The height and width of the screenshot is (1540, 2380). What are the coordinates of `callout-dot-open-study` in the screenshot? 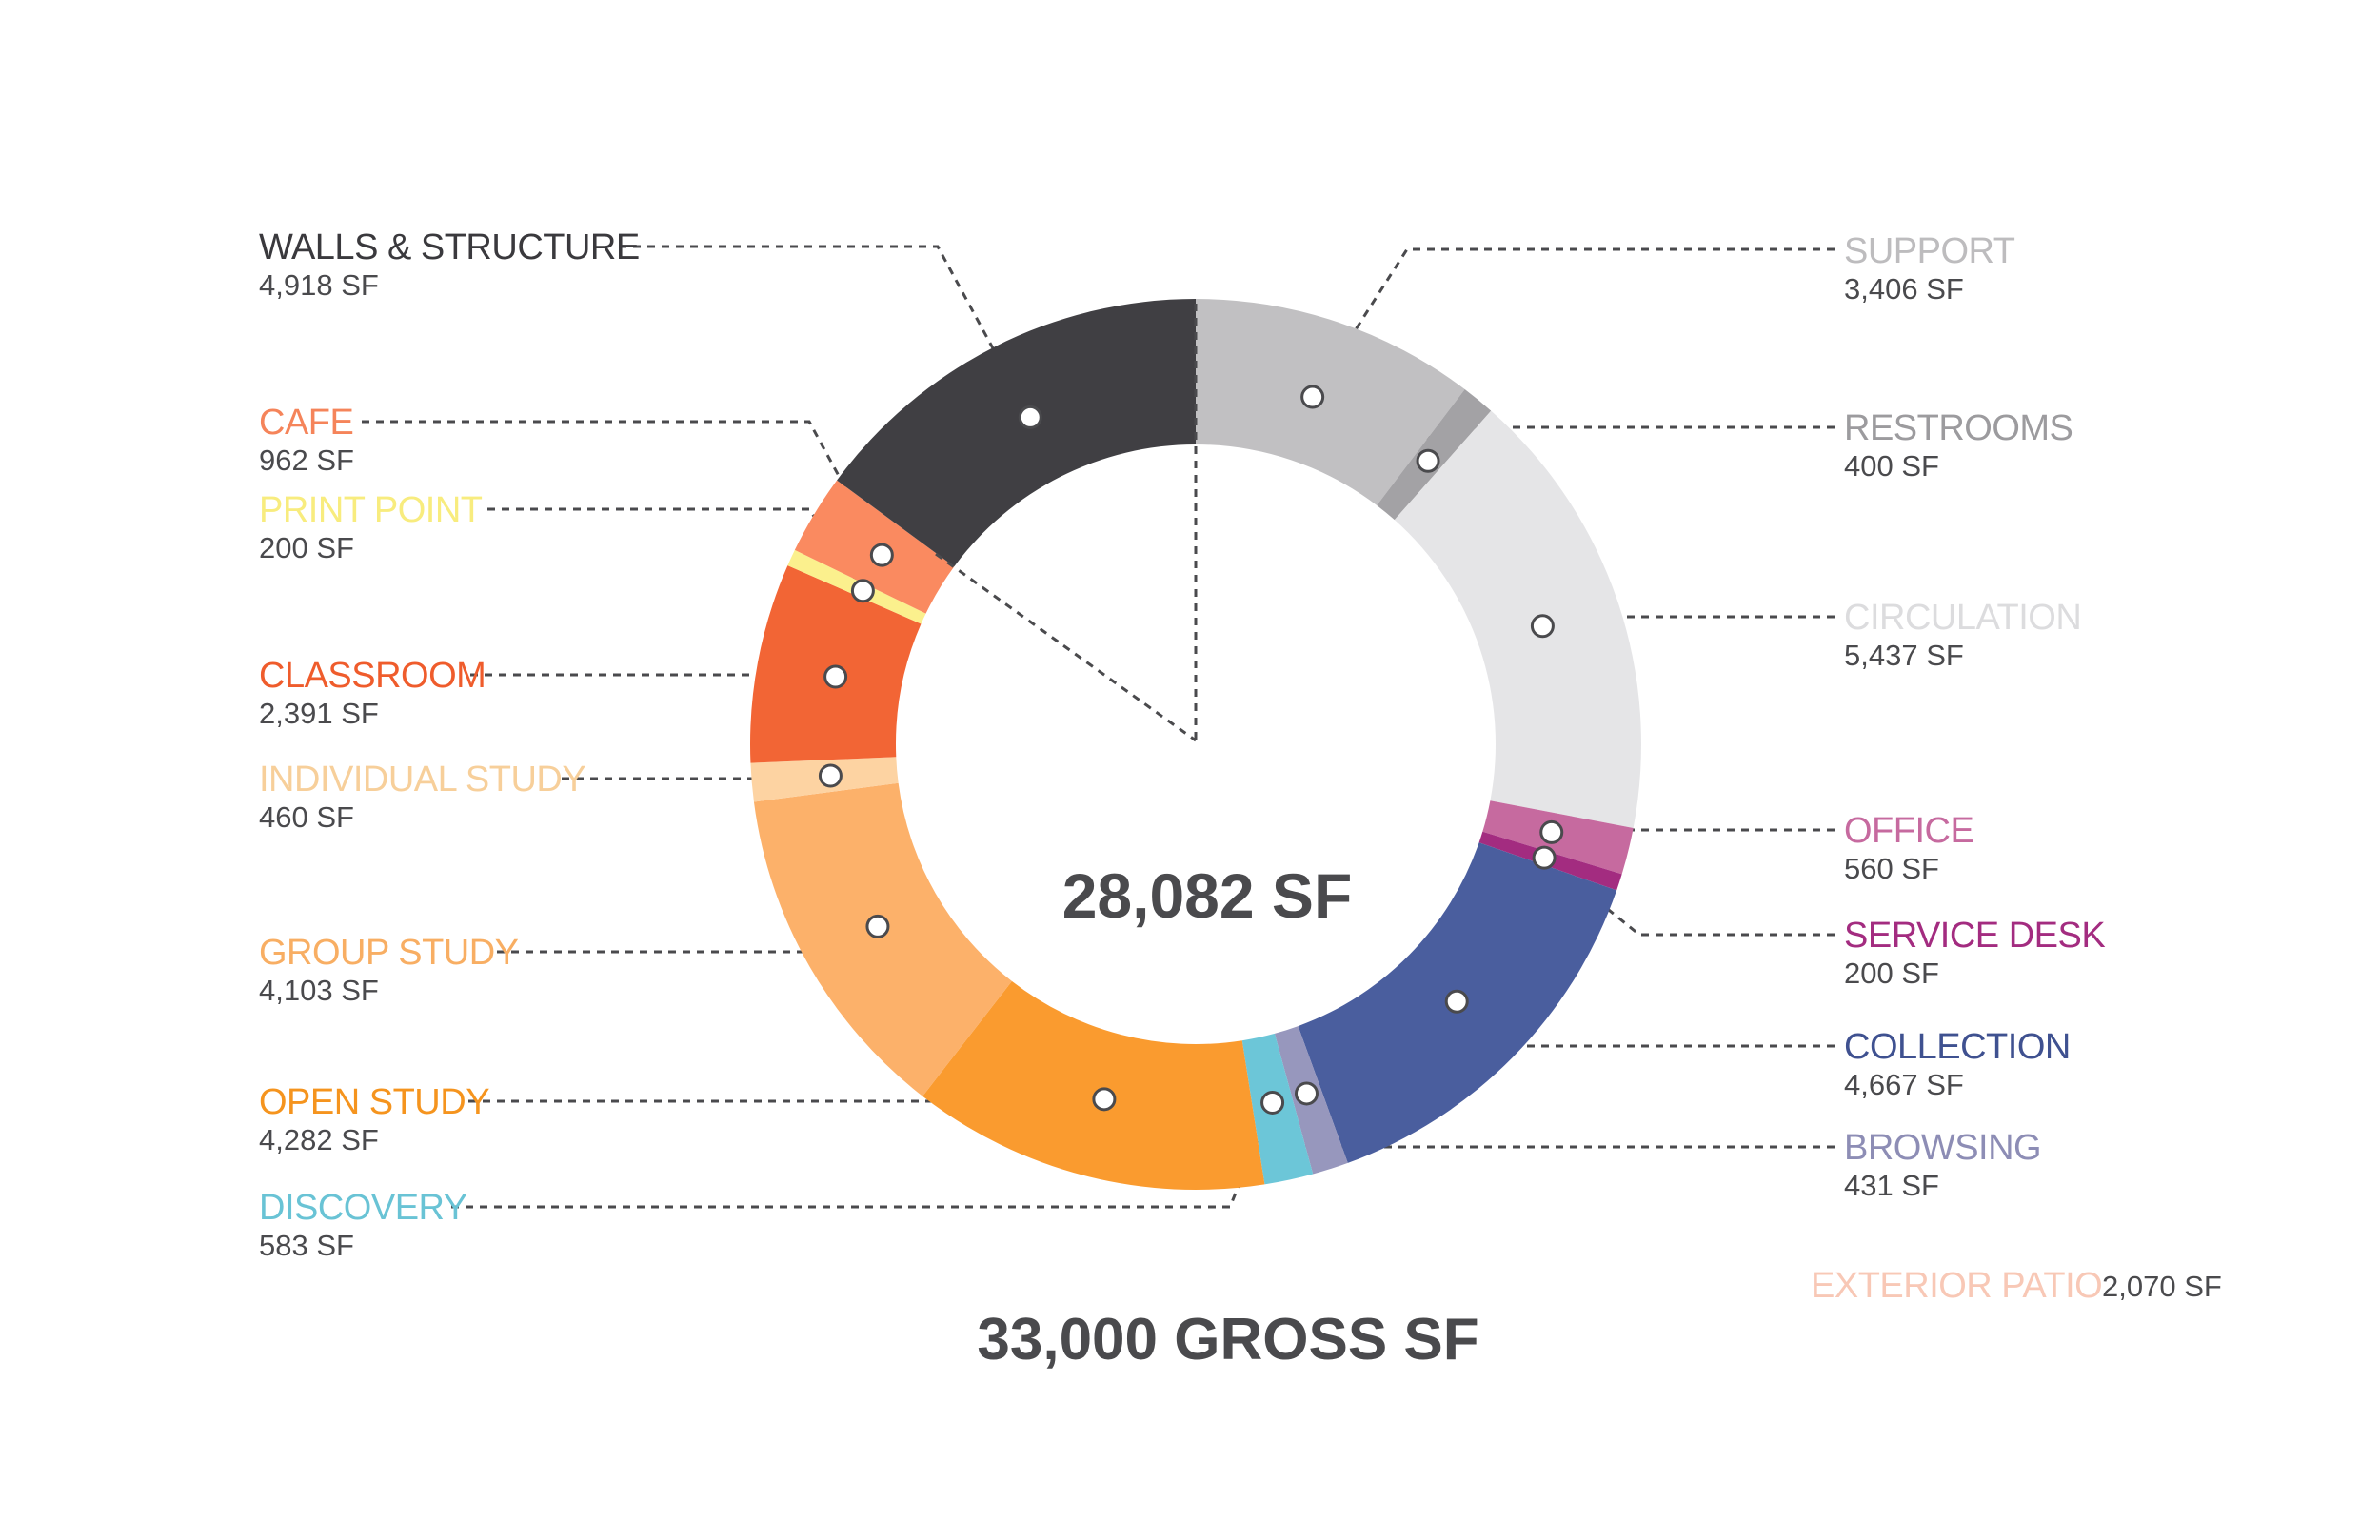 It's located at (1104, 1099).